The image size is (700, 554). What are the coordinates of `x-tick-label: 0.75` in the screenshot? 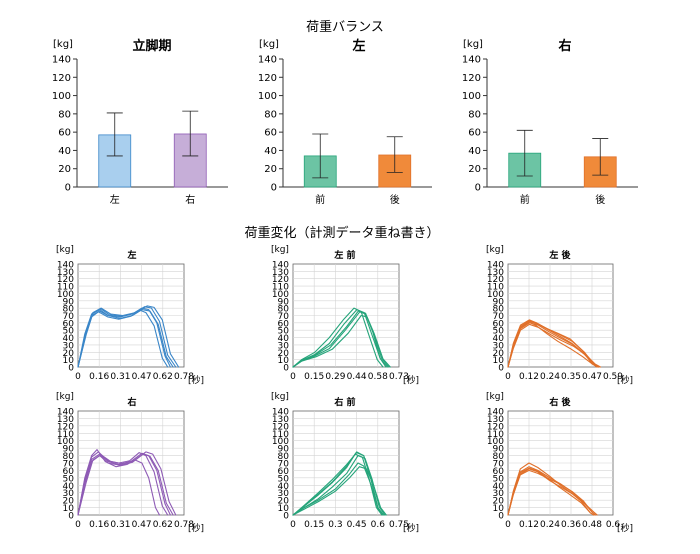 It's located at (399, 525).